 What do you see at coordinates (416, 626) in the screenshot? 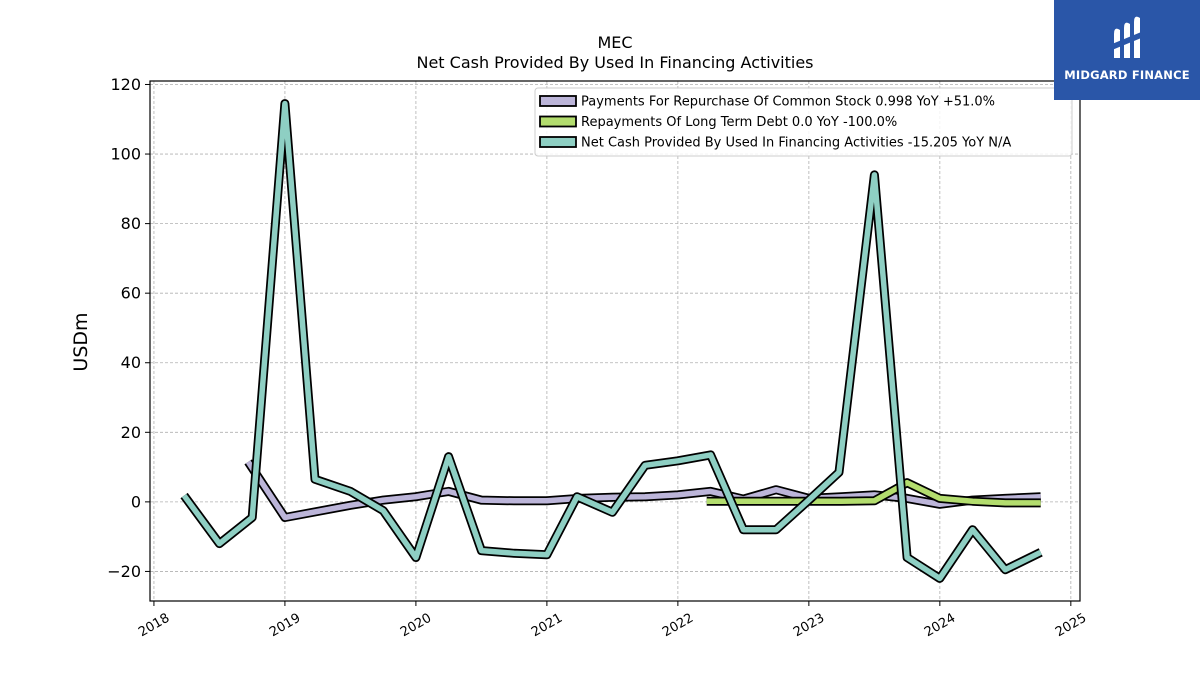
I see `x-tick-label: 2020` at bounding box center [416, 626].